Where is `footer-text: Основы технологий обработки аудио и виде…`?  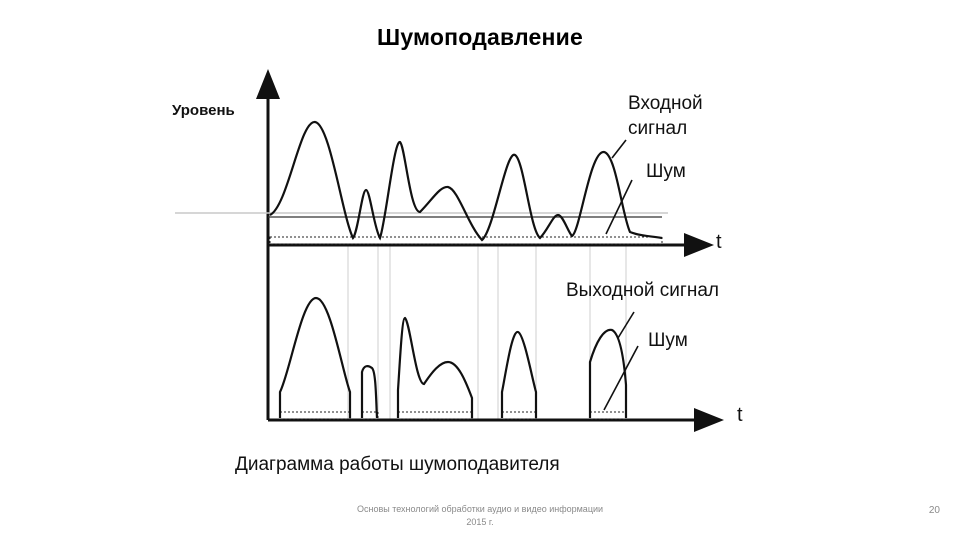
footer-text: Основы технологий обработки аудио и виде… is located at coordinates (480, 516).